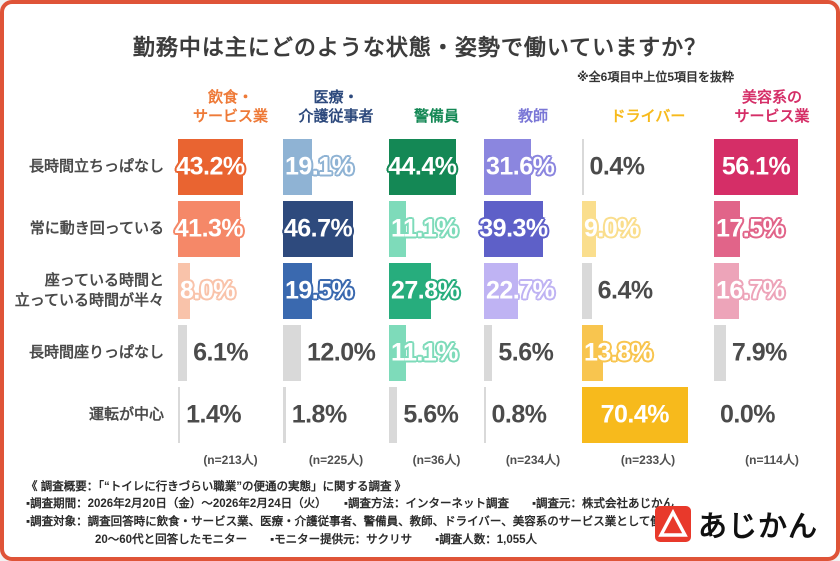 The height and width of the screenshot is (561, 840). I want to click on chart-cell: 11.1%, so click(436, 352).